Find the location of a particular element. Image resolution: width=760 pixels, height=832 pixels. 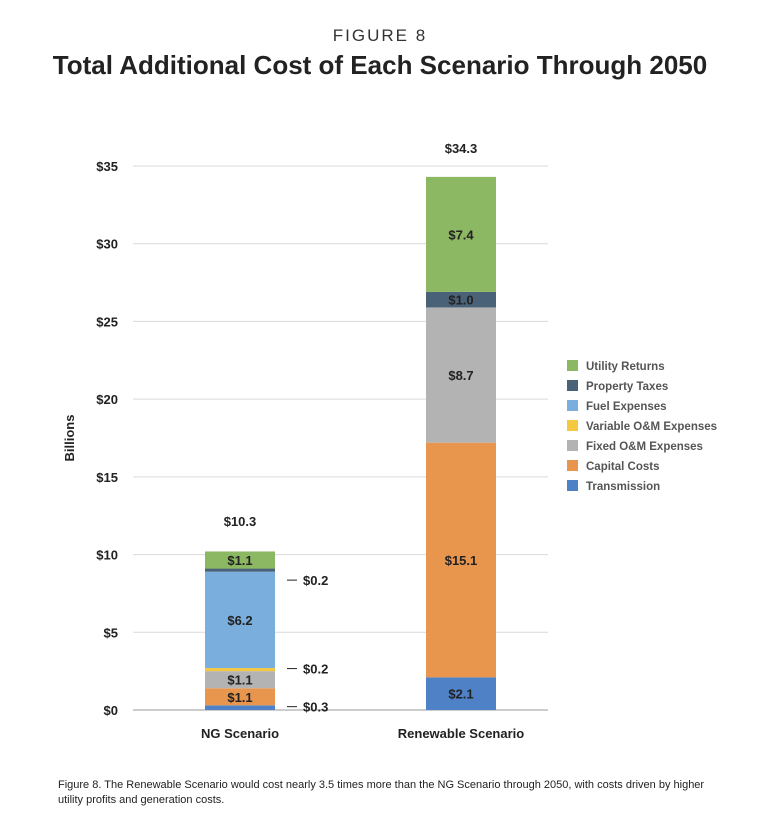

legend-entry-label: Utility Returns is located at coordinates (625, 367).